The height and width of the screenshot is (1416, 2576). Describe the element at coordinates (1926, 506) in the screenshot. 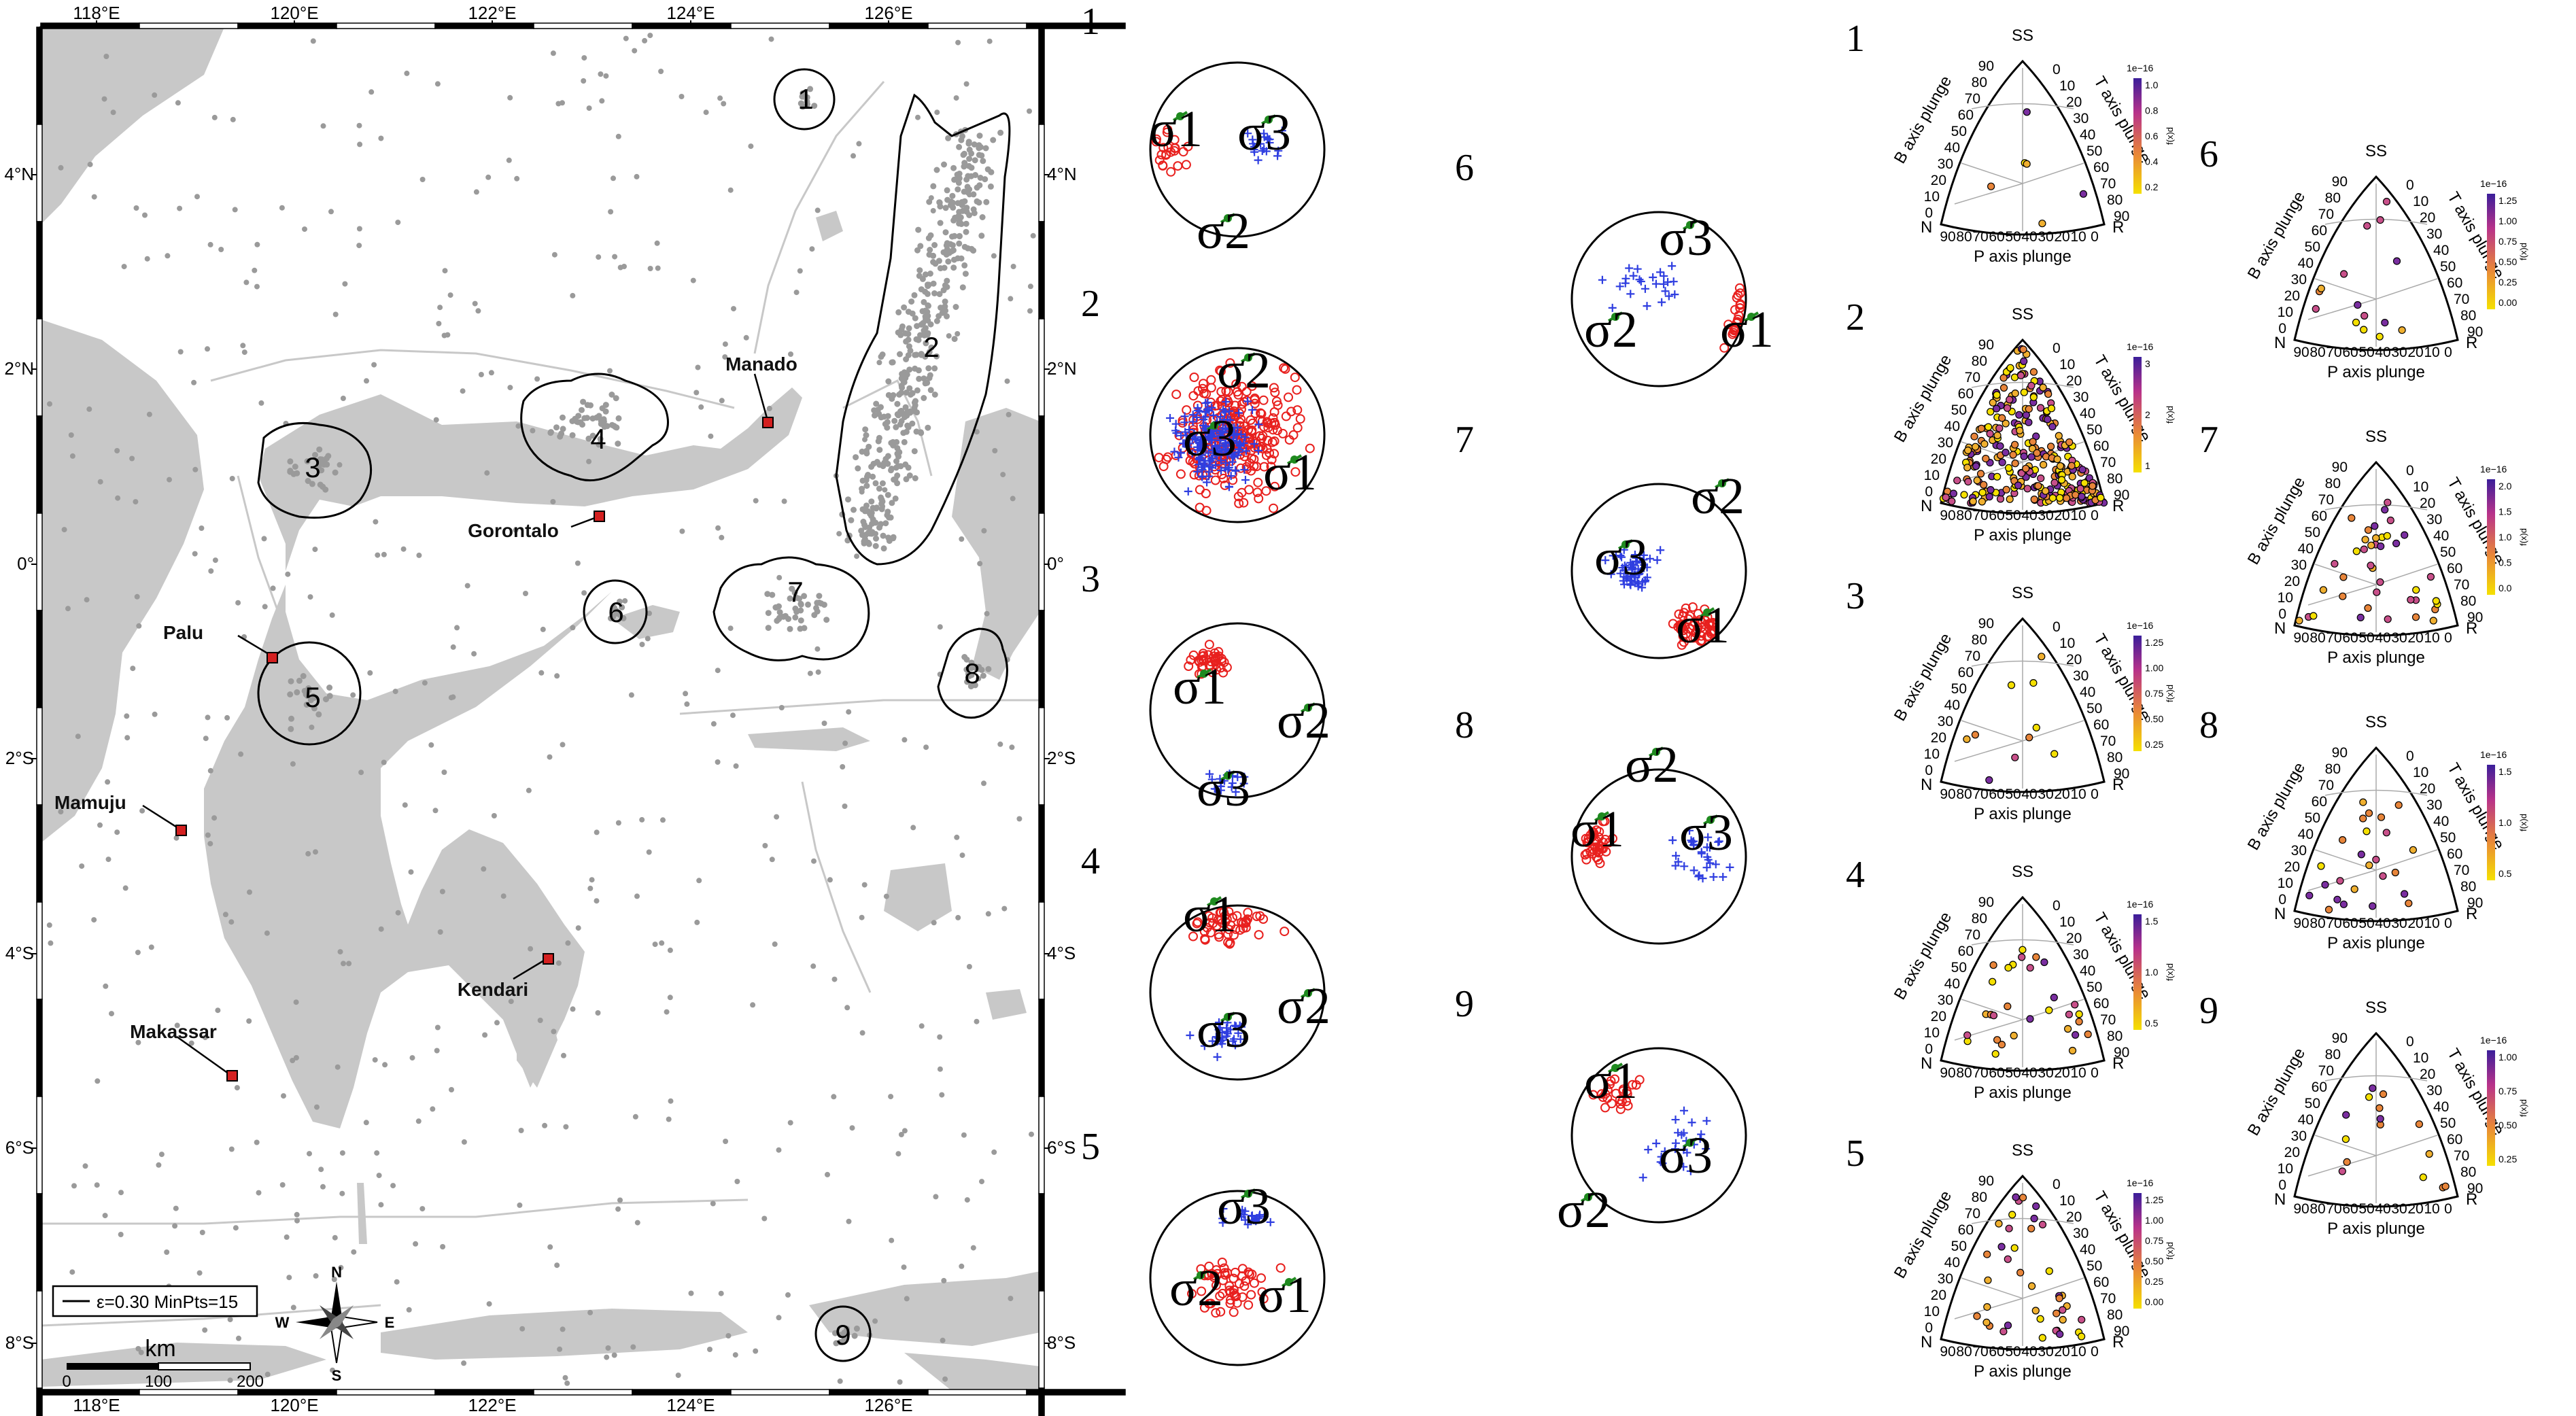

I see `ternary-n-label: N` at that location.